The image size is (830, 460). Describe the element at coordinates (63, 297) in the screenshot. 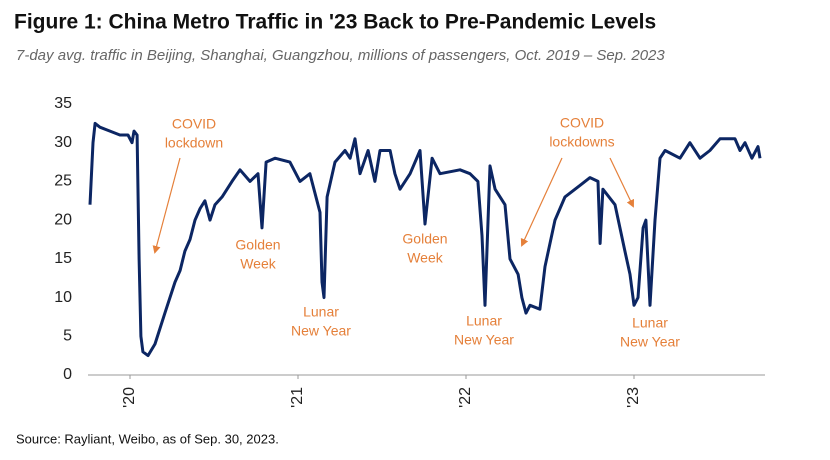

I see `y-tick-label: 10` at that location.